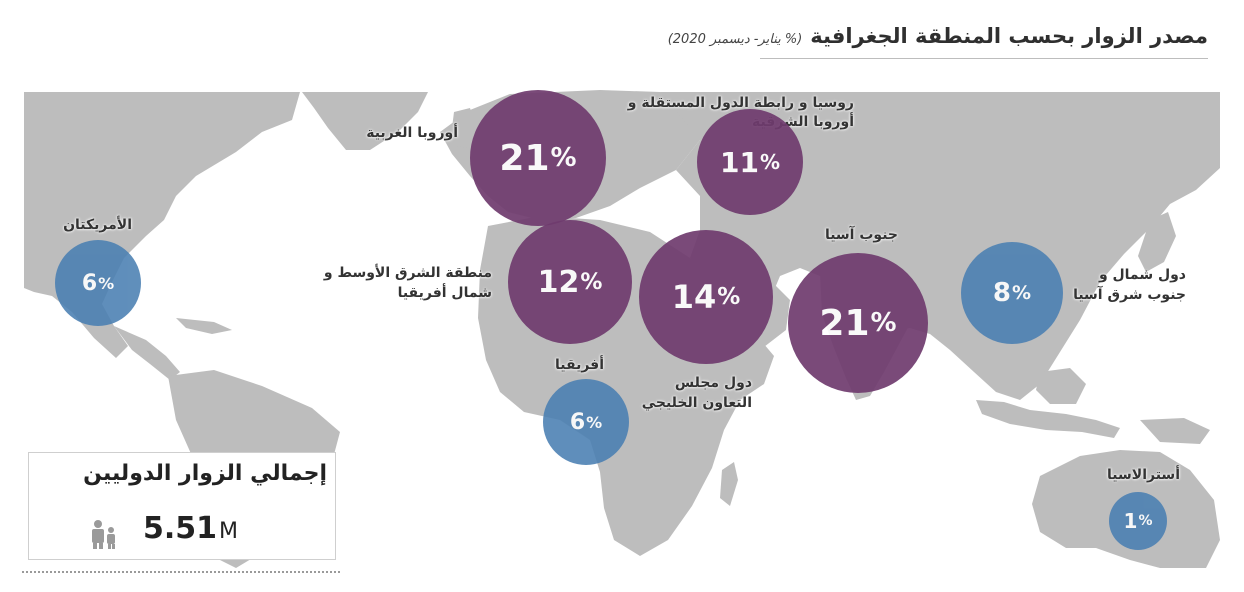  I want to click on land-central-america, so click(147, 353).